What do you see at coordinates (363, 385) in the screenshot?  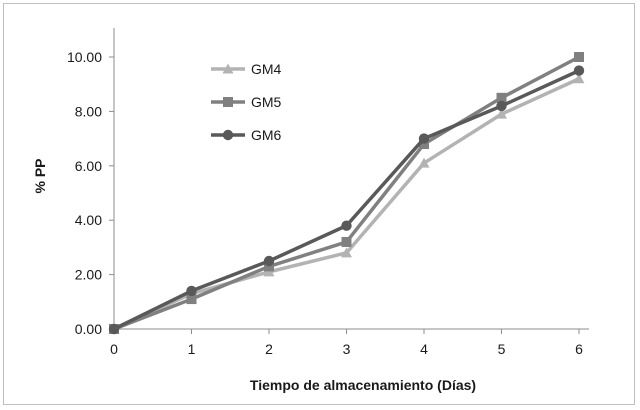 I see `x-axis-title: Tiempo de almacenamiento (Días)` at bounding box center [363, 385].